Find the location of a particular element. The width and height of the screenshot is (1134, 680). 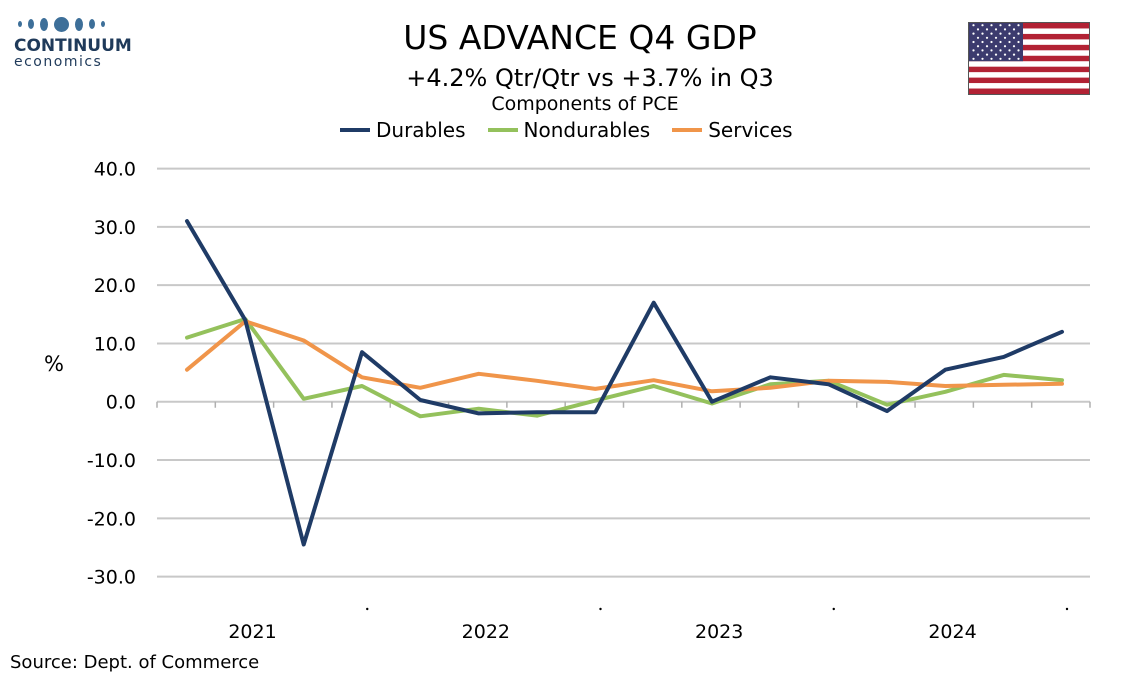

y-tick-label: 0.0 is located at coordinates (121, 403).